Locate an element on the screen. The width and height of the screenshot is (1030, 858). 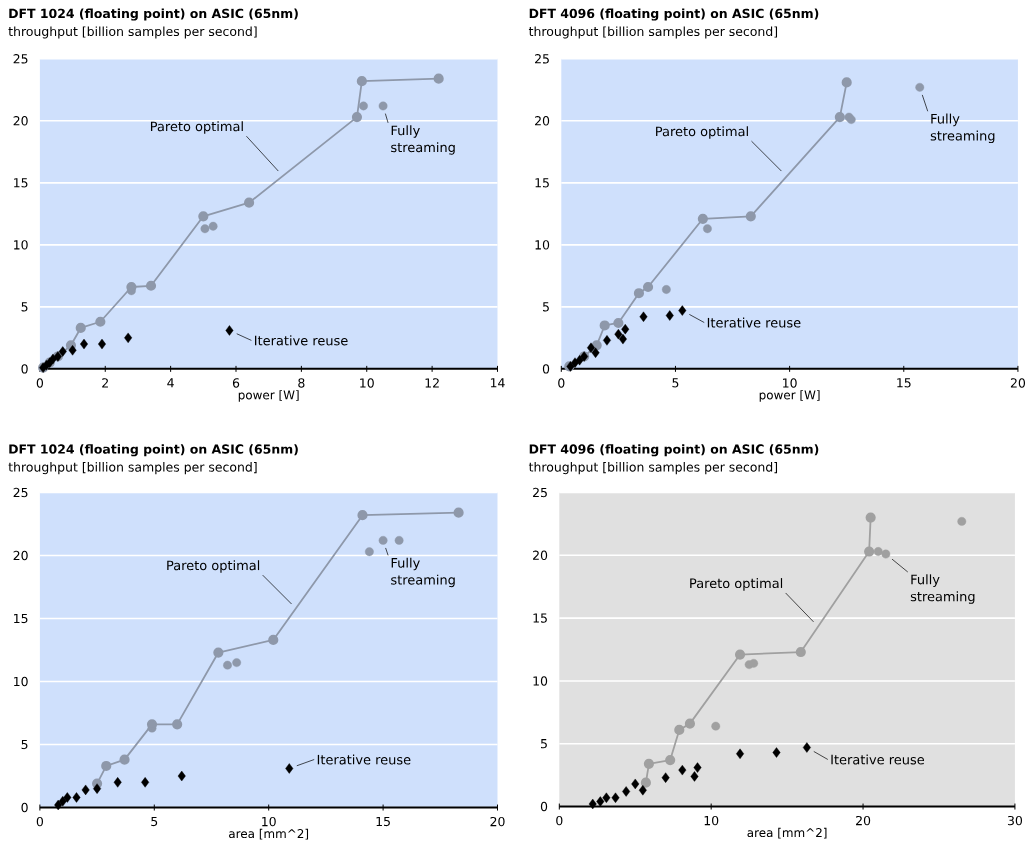
x-tick-label: 2 is located at coordinates (105, 383).